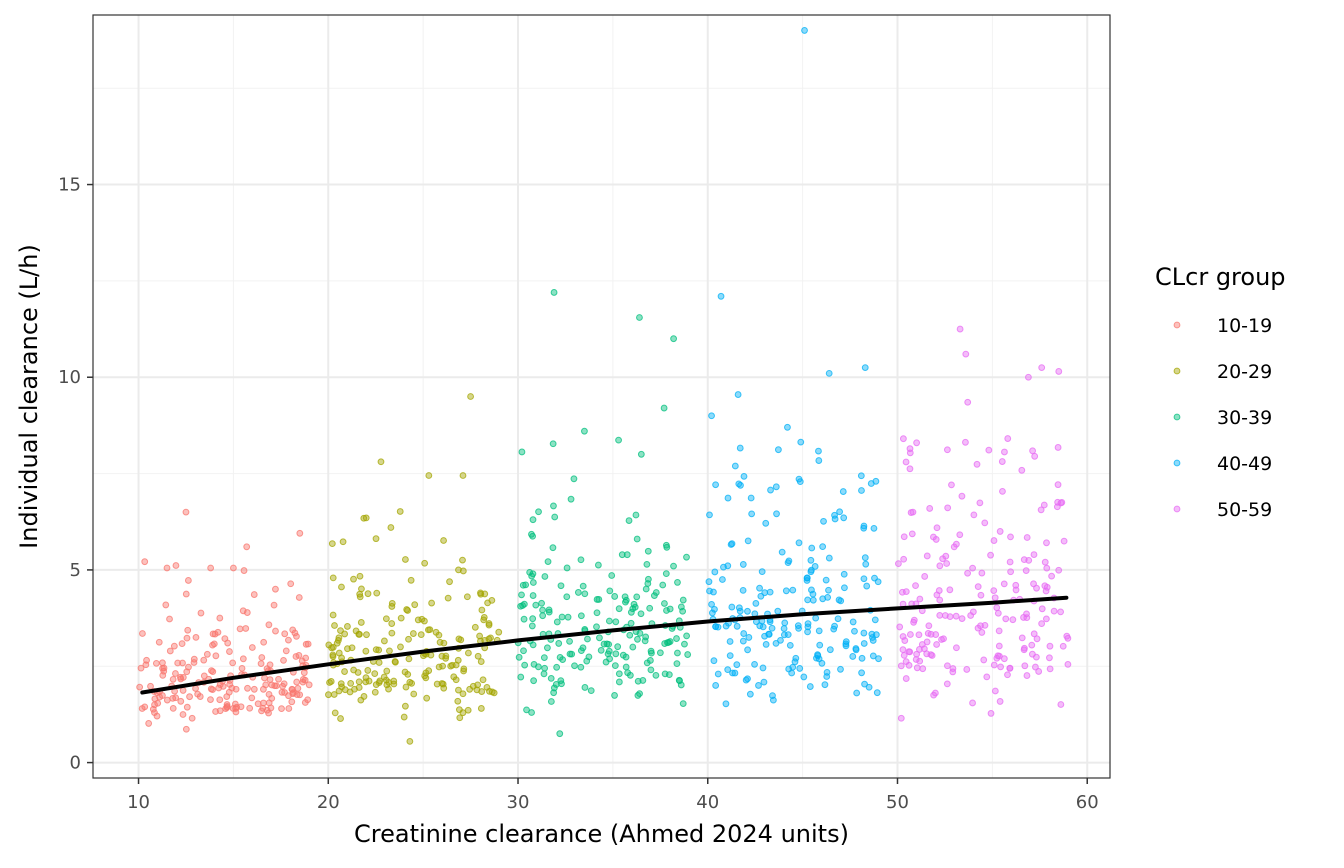 This screenshot has width=1344, height=868. I want to click on legend-items: 10-19 20-29 30-39 40-49 50-59, so click(1222, 418).